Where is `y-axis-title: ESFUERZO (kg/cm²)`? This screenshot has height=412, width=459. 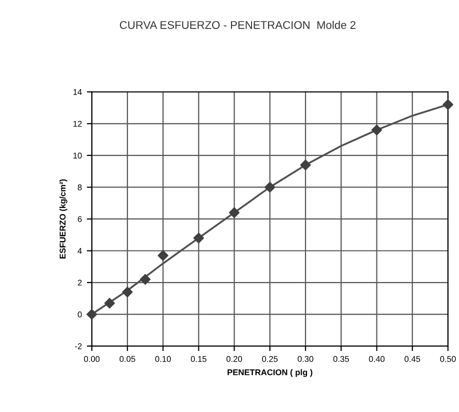
y-axis-title: ESFUERZO (kg/cm²) is located at coordinates (63, 218).